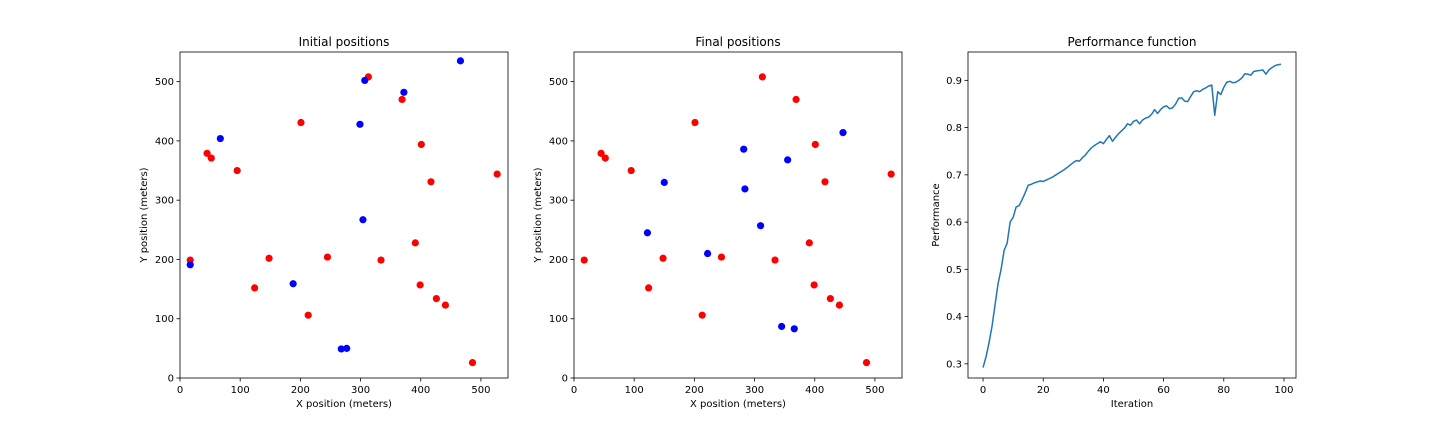 The image size is (1440, 432). Describe the element at coordinates (558, 201) in the screenshot. I see `y-tick-label: 300` at that location.